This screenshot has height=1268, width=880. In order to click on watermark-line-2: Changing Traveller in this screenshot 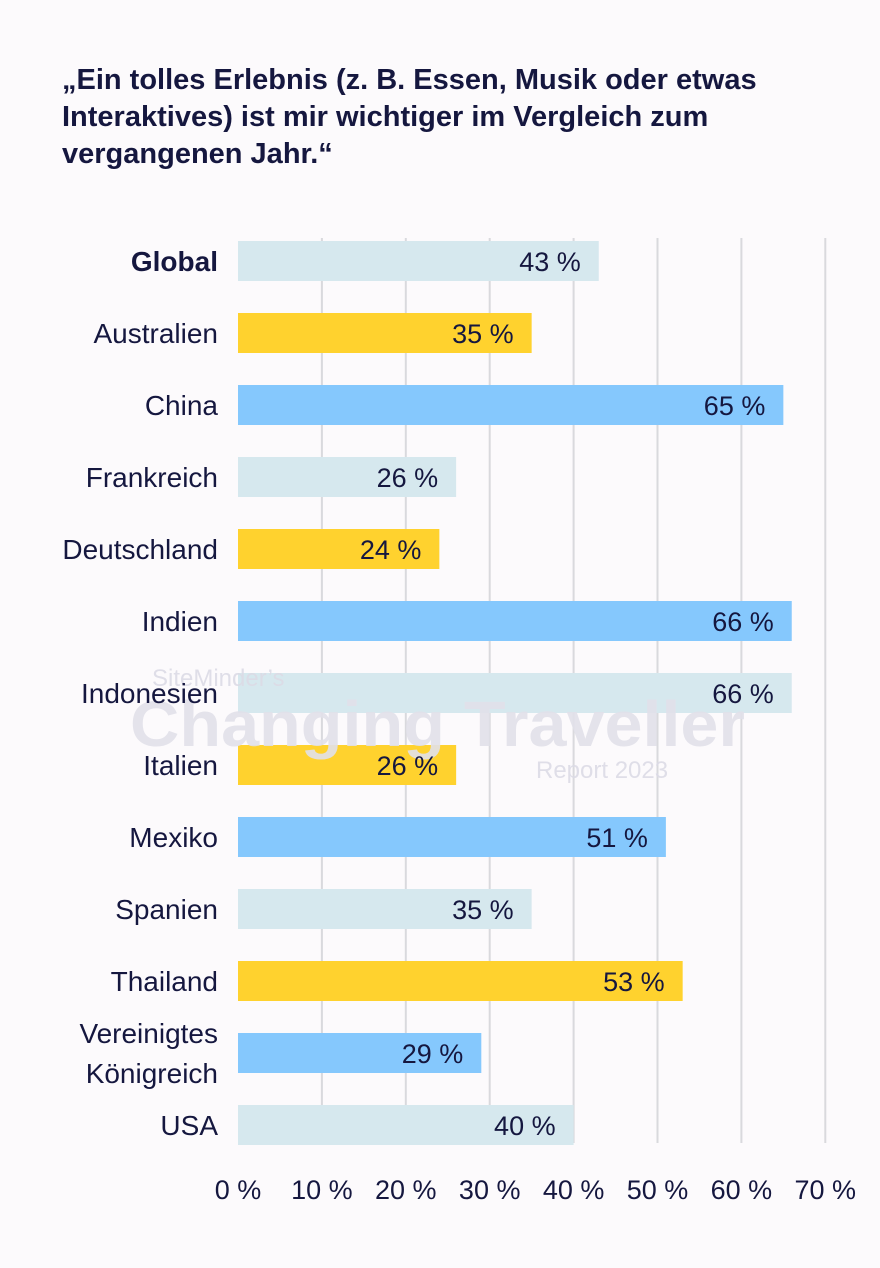, I will do `click(437, 724)`.